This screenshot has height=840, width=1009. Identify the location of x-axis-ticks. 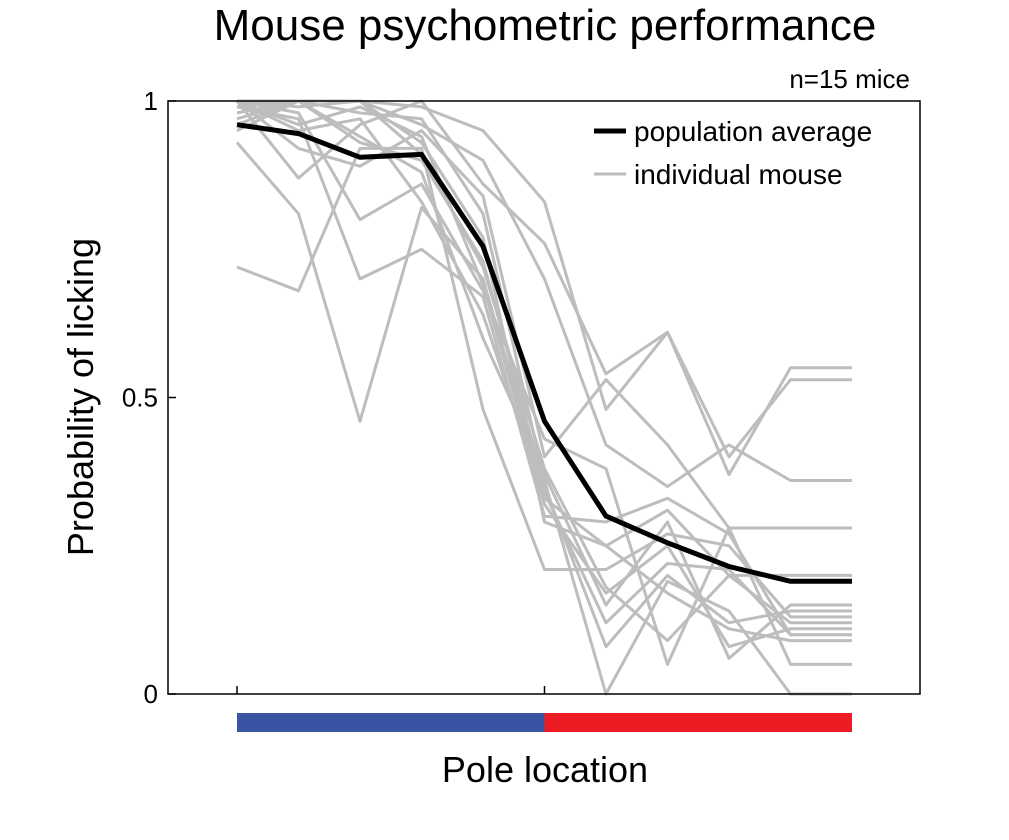
(391, 690).